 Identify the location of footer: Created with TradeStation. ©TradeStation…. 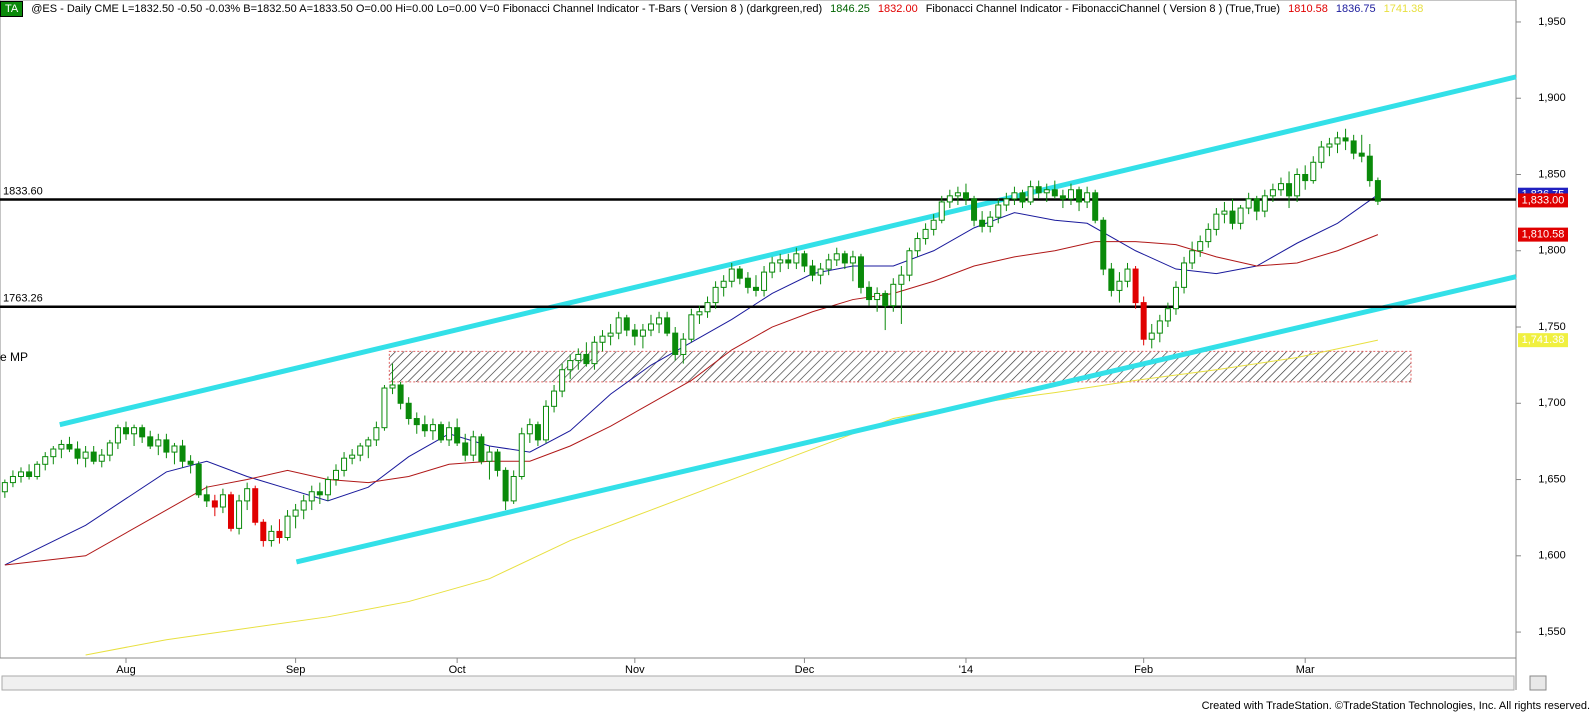
(1396, 706).